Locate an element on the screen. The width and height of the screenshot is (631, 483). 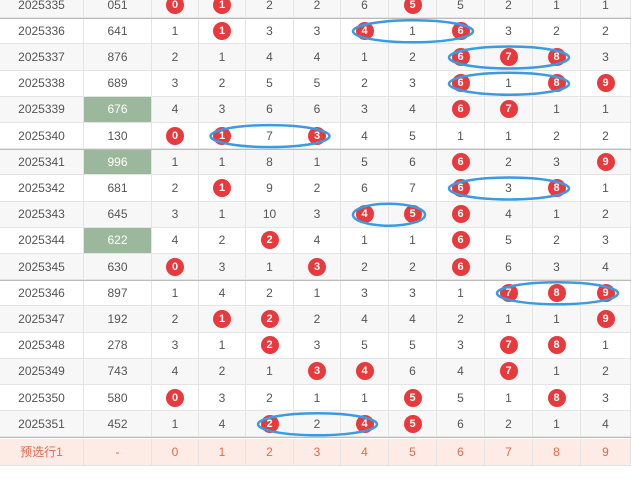
digit-cell-9: 1 is located at coordinates (606, 109).